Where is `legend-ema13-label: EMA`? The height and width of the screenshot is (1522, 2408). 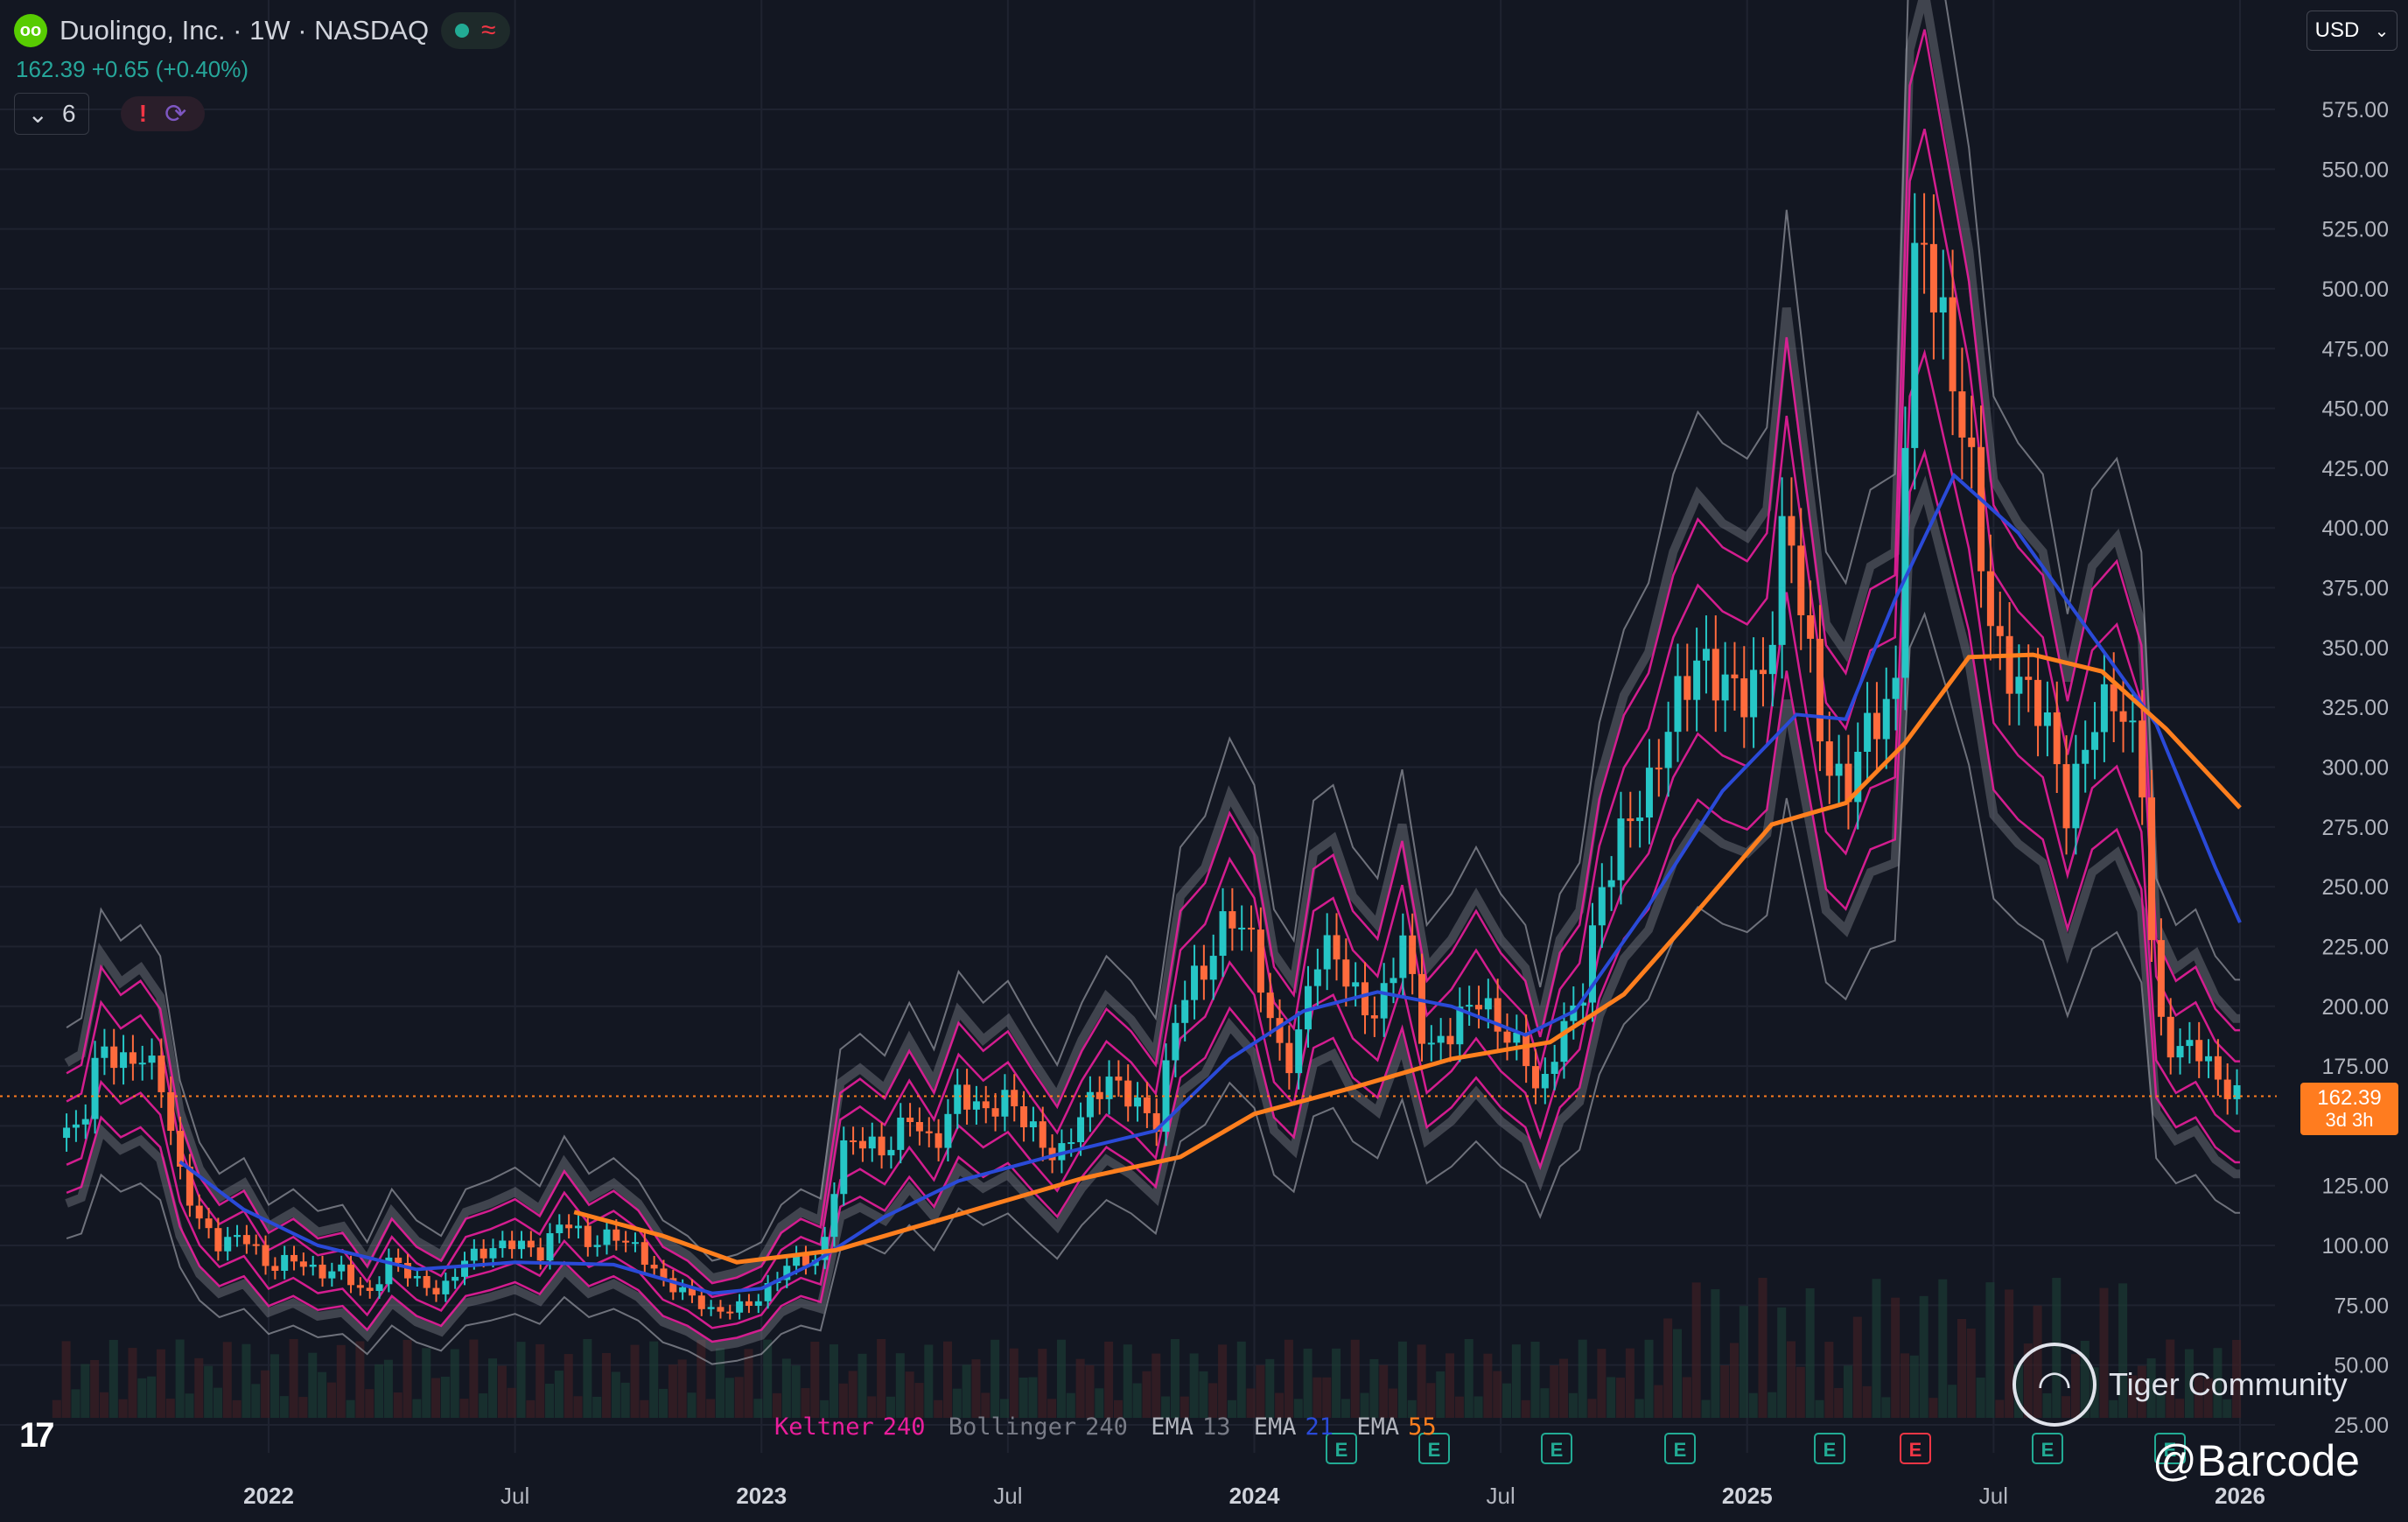
legend-ema13-label: EMA is located at coordinates (1172, 1427).